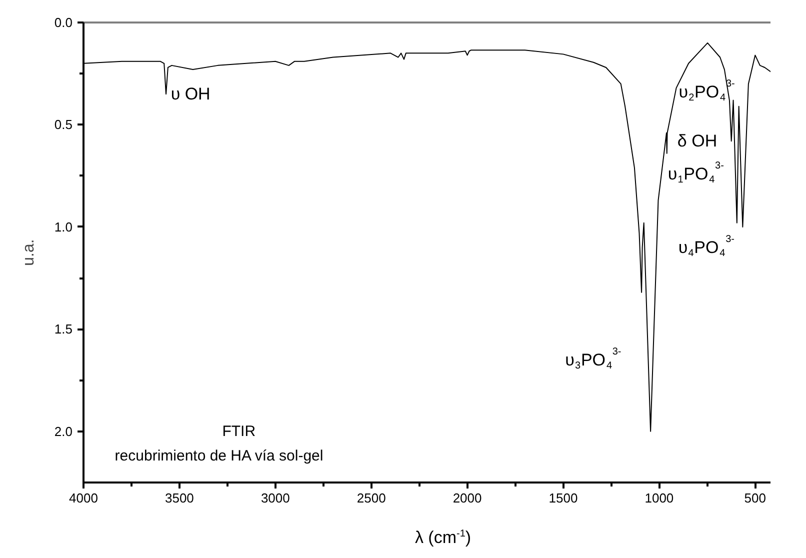 Image resolution: width=806 pixels, height=558 pixels. I want to click on y-tick-label: 0.0, so click(63, 22).